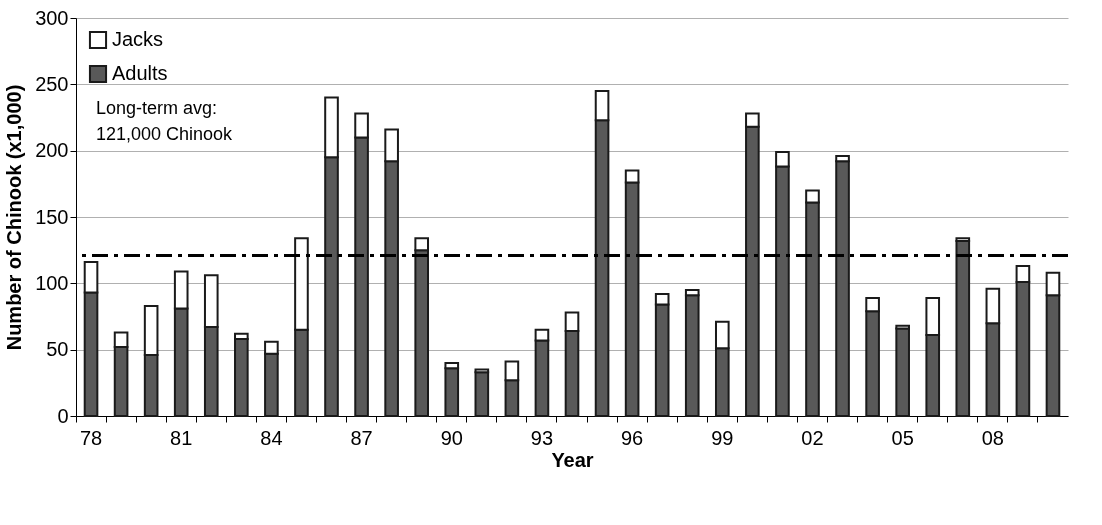 This screenshot has width=1102, height=525. Describe the element at coordinates (542, 437) in the screenshot. I see `x-tick-label: 93` at that location.